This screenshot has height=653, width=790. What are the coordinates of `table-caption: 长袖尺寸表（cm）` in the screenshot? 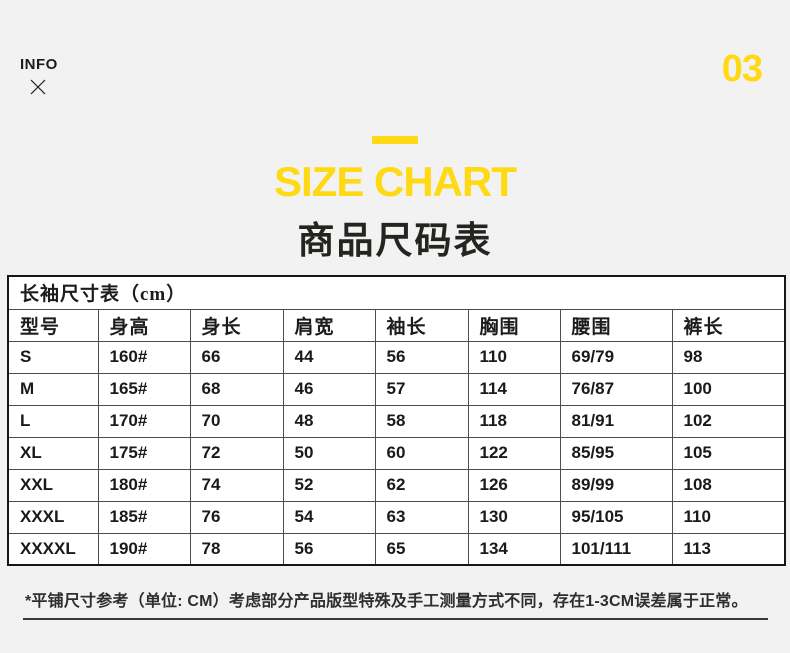 It's located at (396, 292).